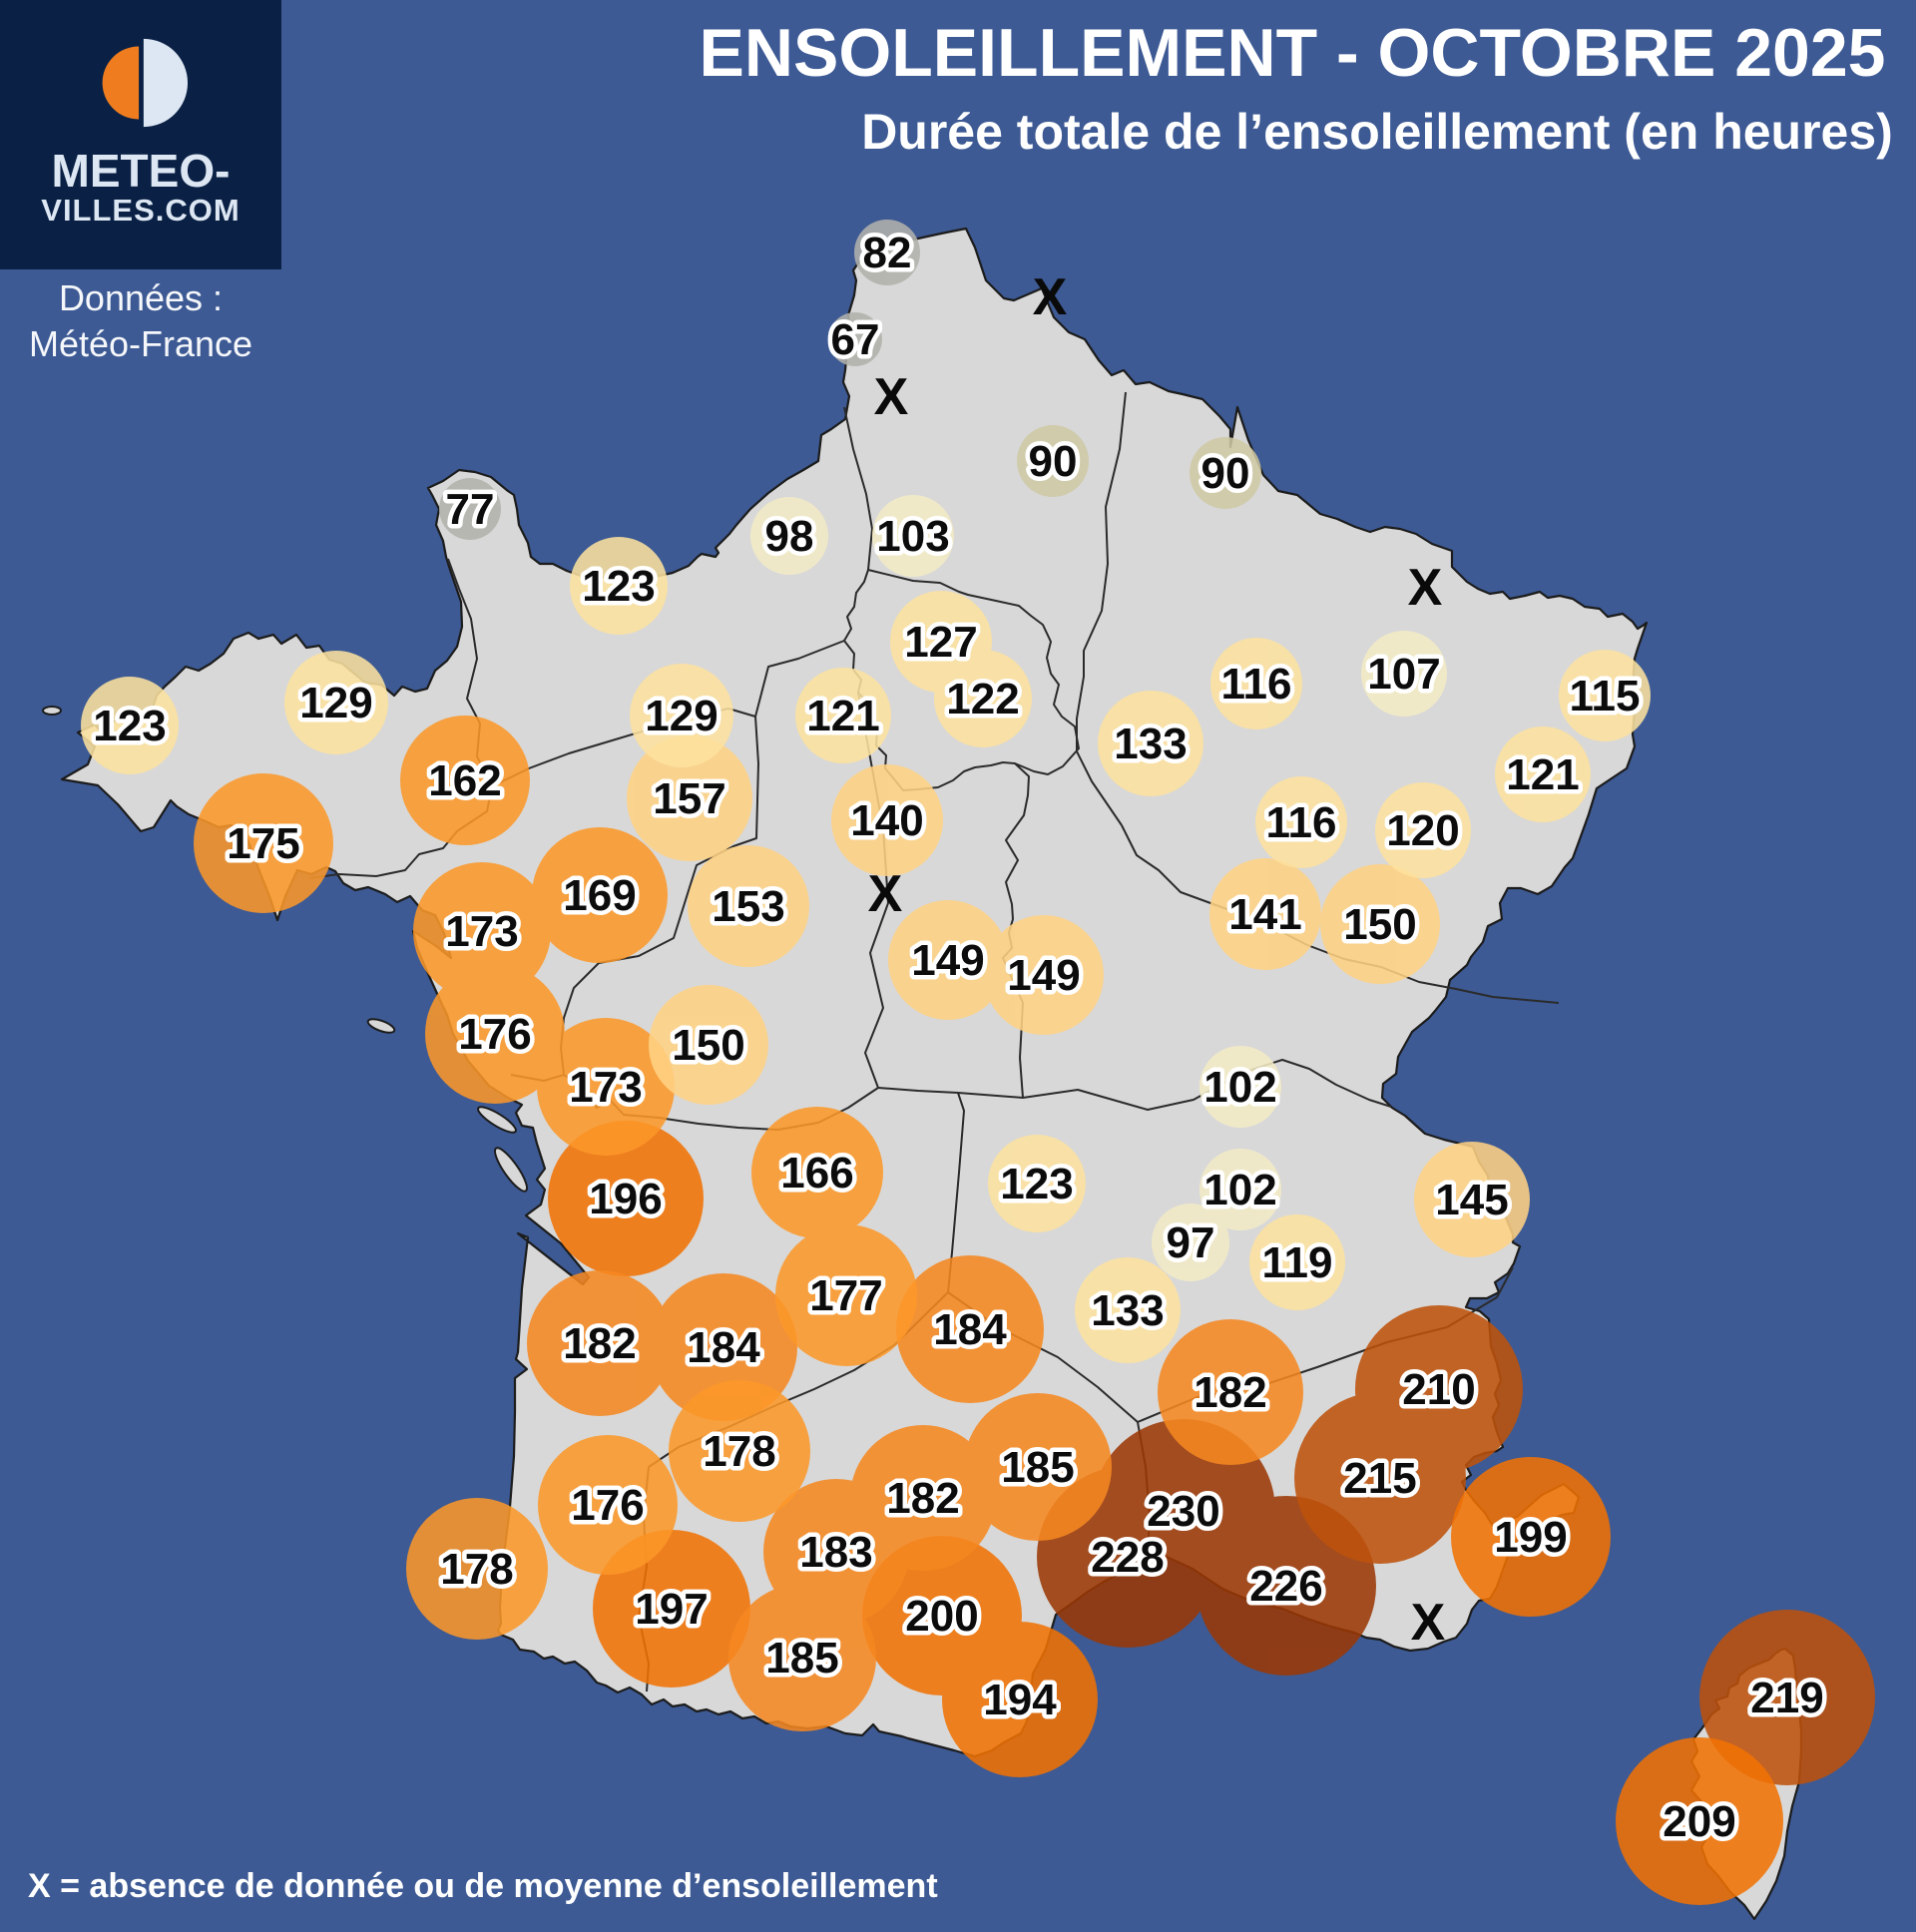  Describe the element at coordinates (1422, 830) in the screenshot. I see `svg-text: 120` at that location.